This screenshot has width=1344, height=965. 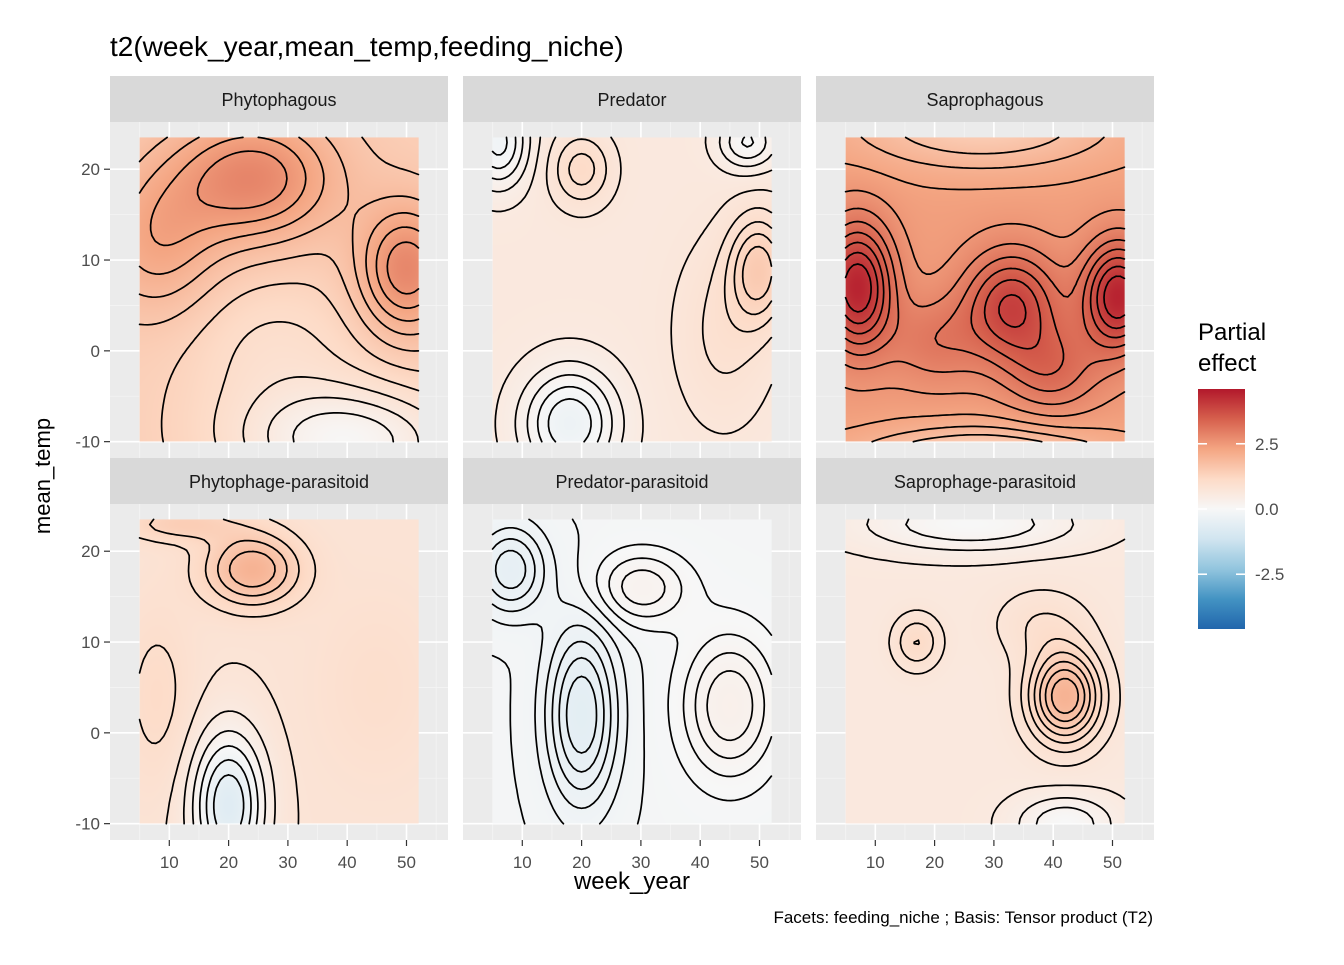 I want to click on facet-panel: Saprophagous, so click(x=985, y=267).